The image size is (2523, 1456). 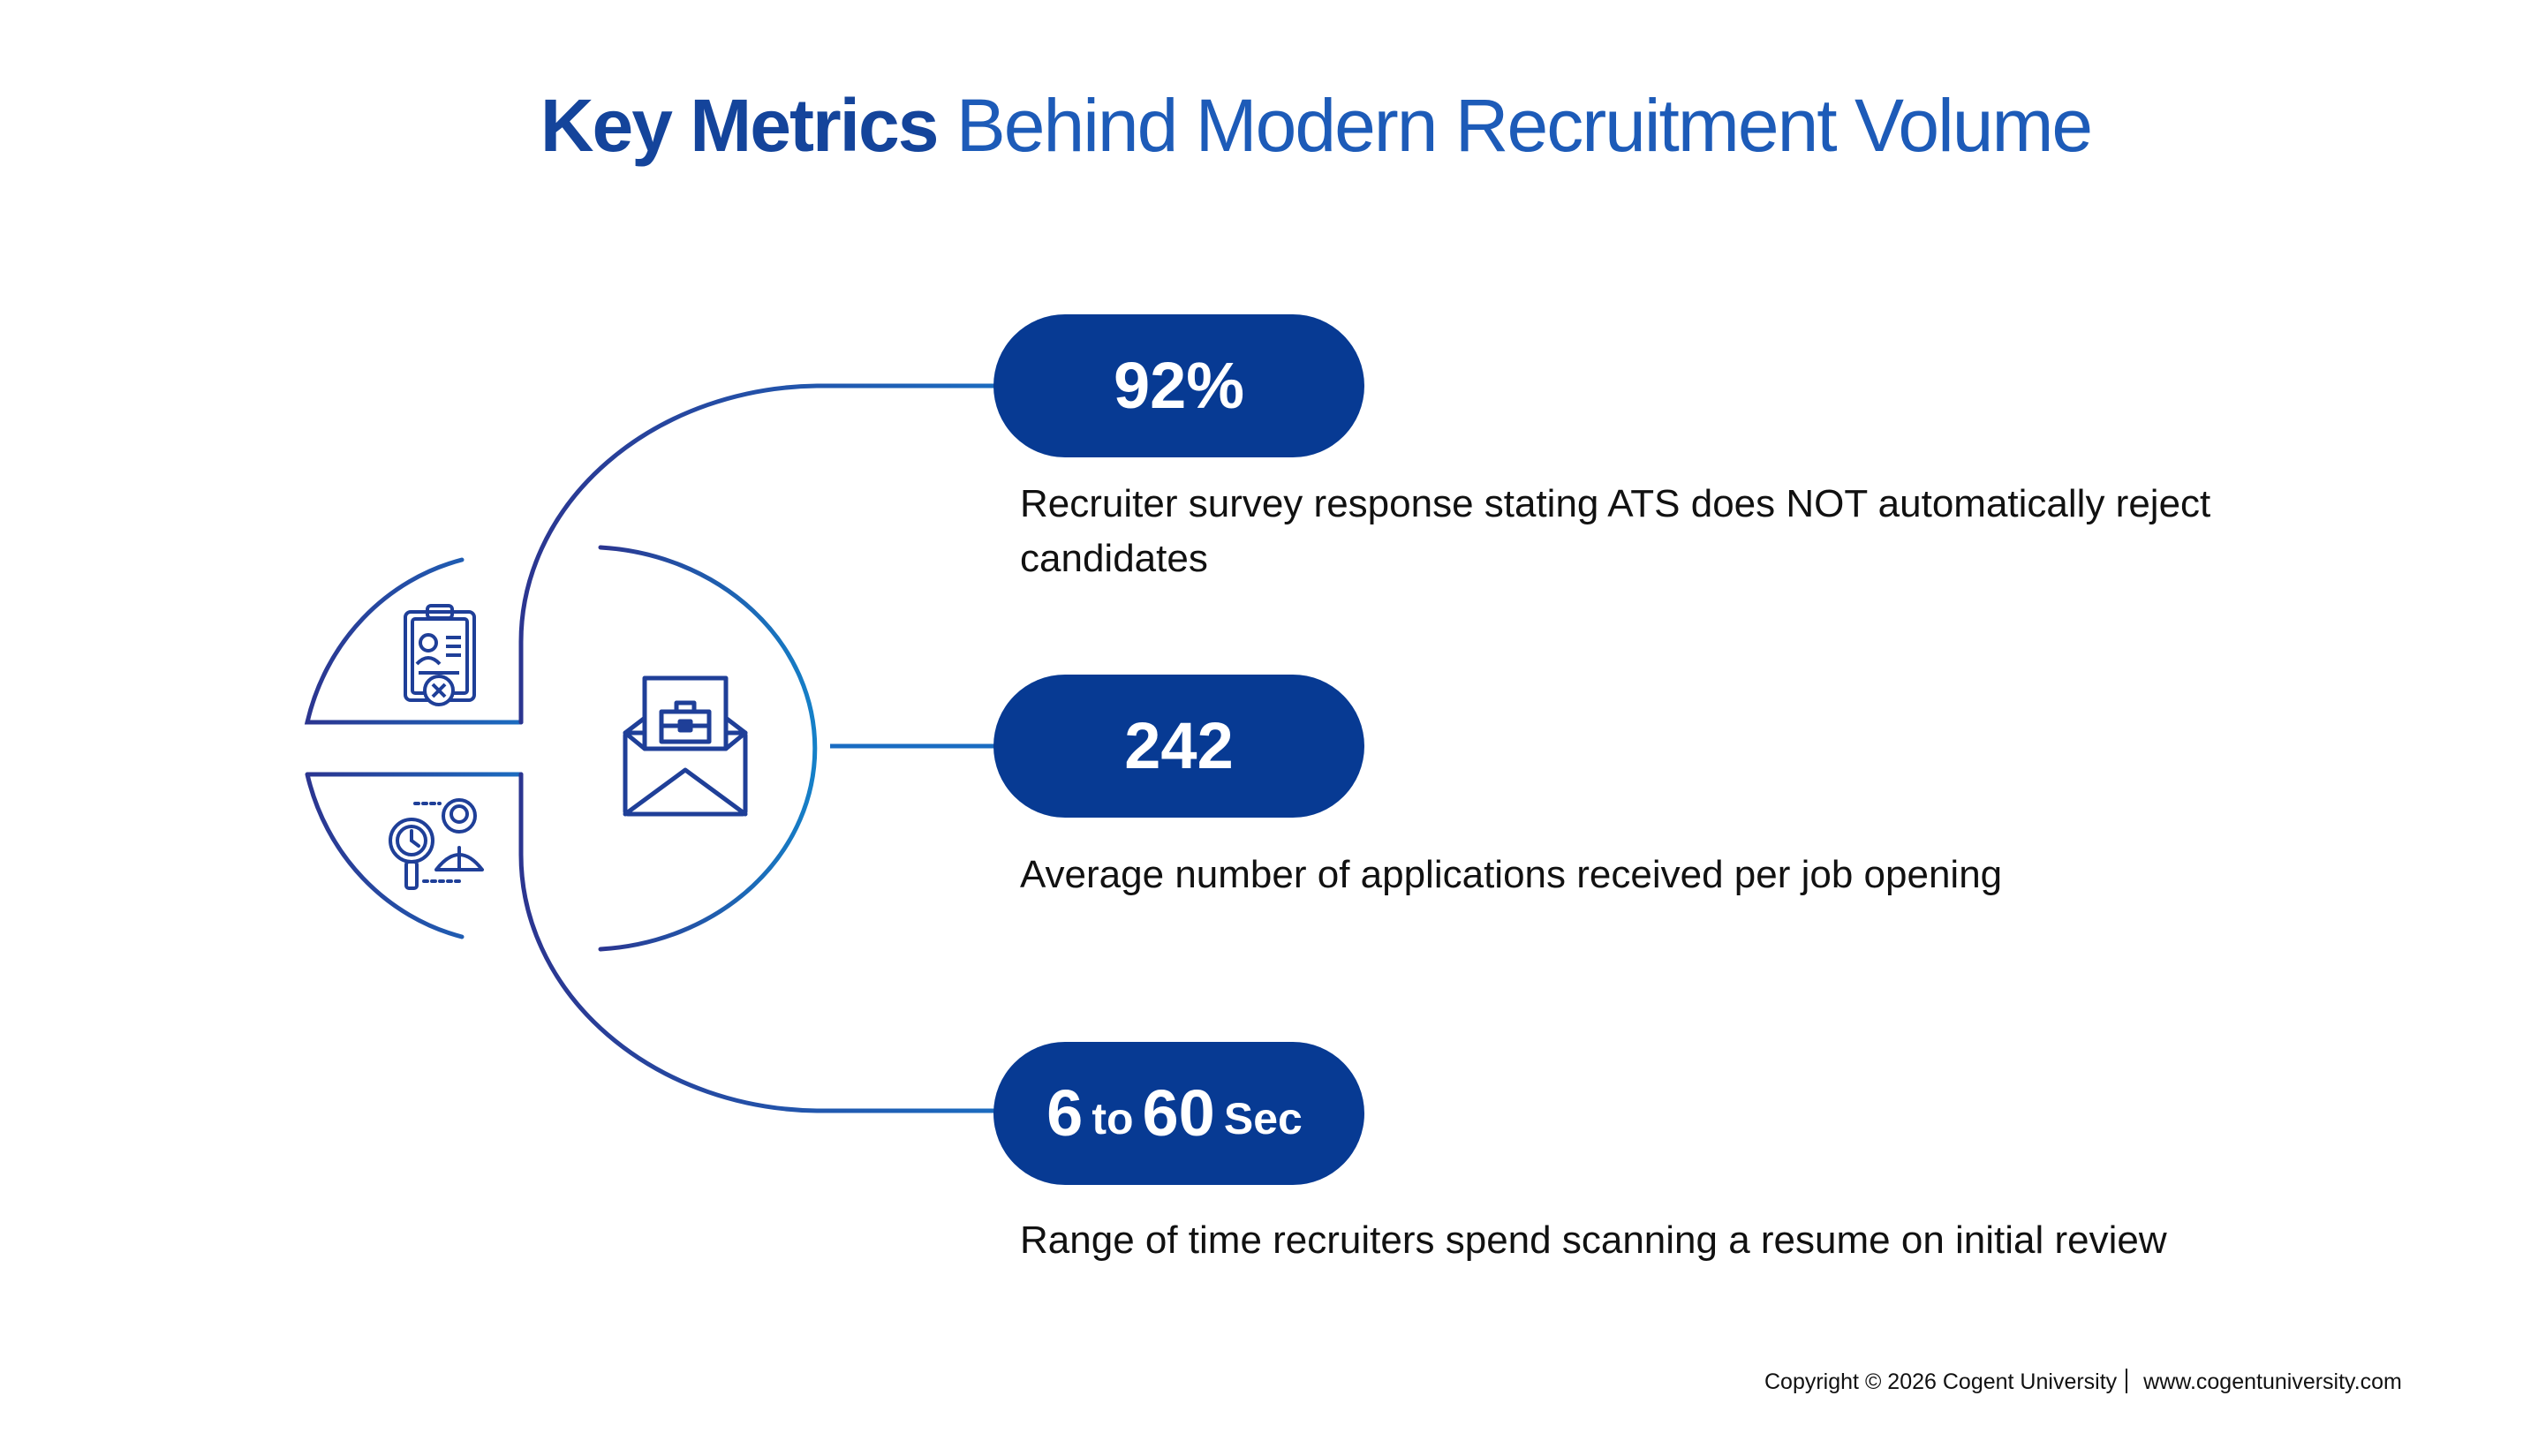 What do you see at coordinates (436, 844) in the screenshot?
I see `candidate-search-timer-icon` at bounding box center [436, 844].